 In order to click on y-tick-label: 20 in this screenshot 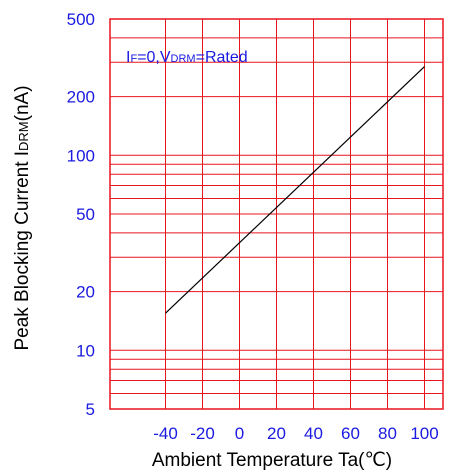, I will do `click(85, 292)`.